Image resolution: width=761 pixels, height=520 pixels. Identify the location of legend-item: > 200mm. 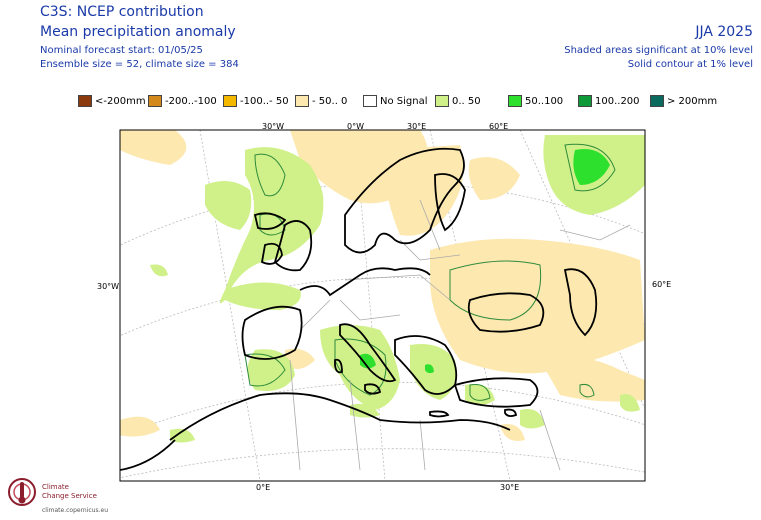
(683, 101).